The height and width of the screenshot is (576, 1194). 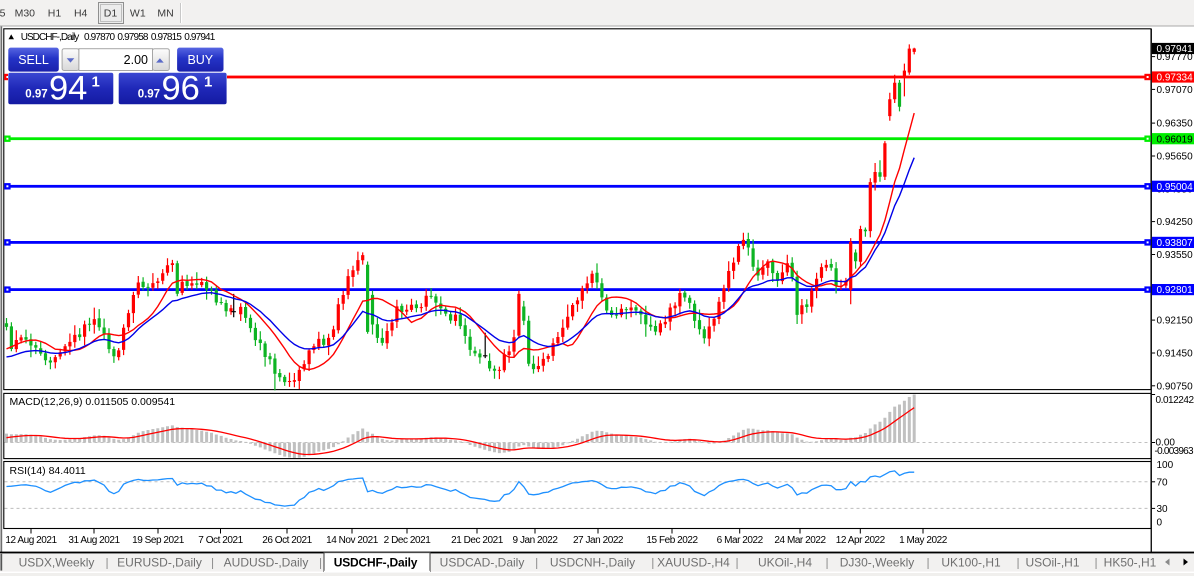 I want to click on svg-text: 100, so click(x=1165, y=465).